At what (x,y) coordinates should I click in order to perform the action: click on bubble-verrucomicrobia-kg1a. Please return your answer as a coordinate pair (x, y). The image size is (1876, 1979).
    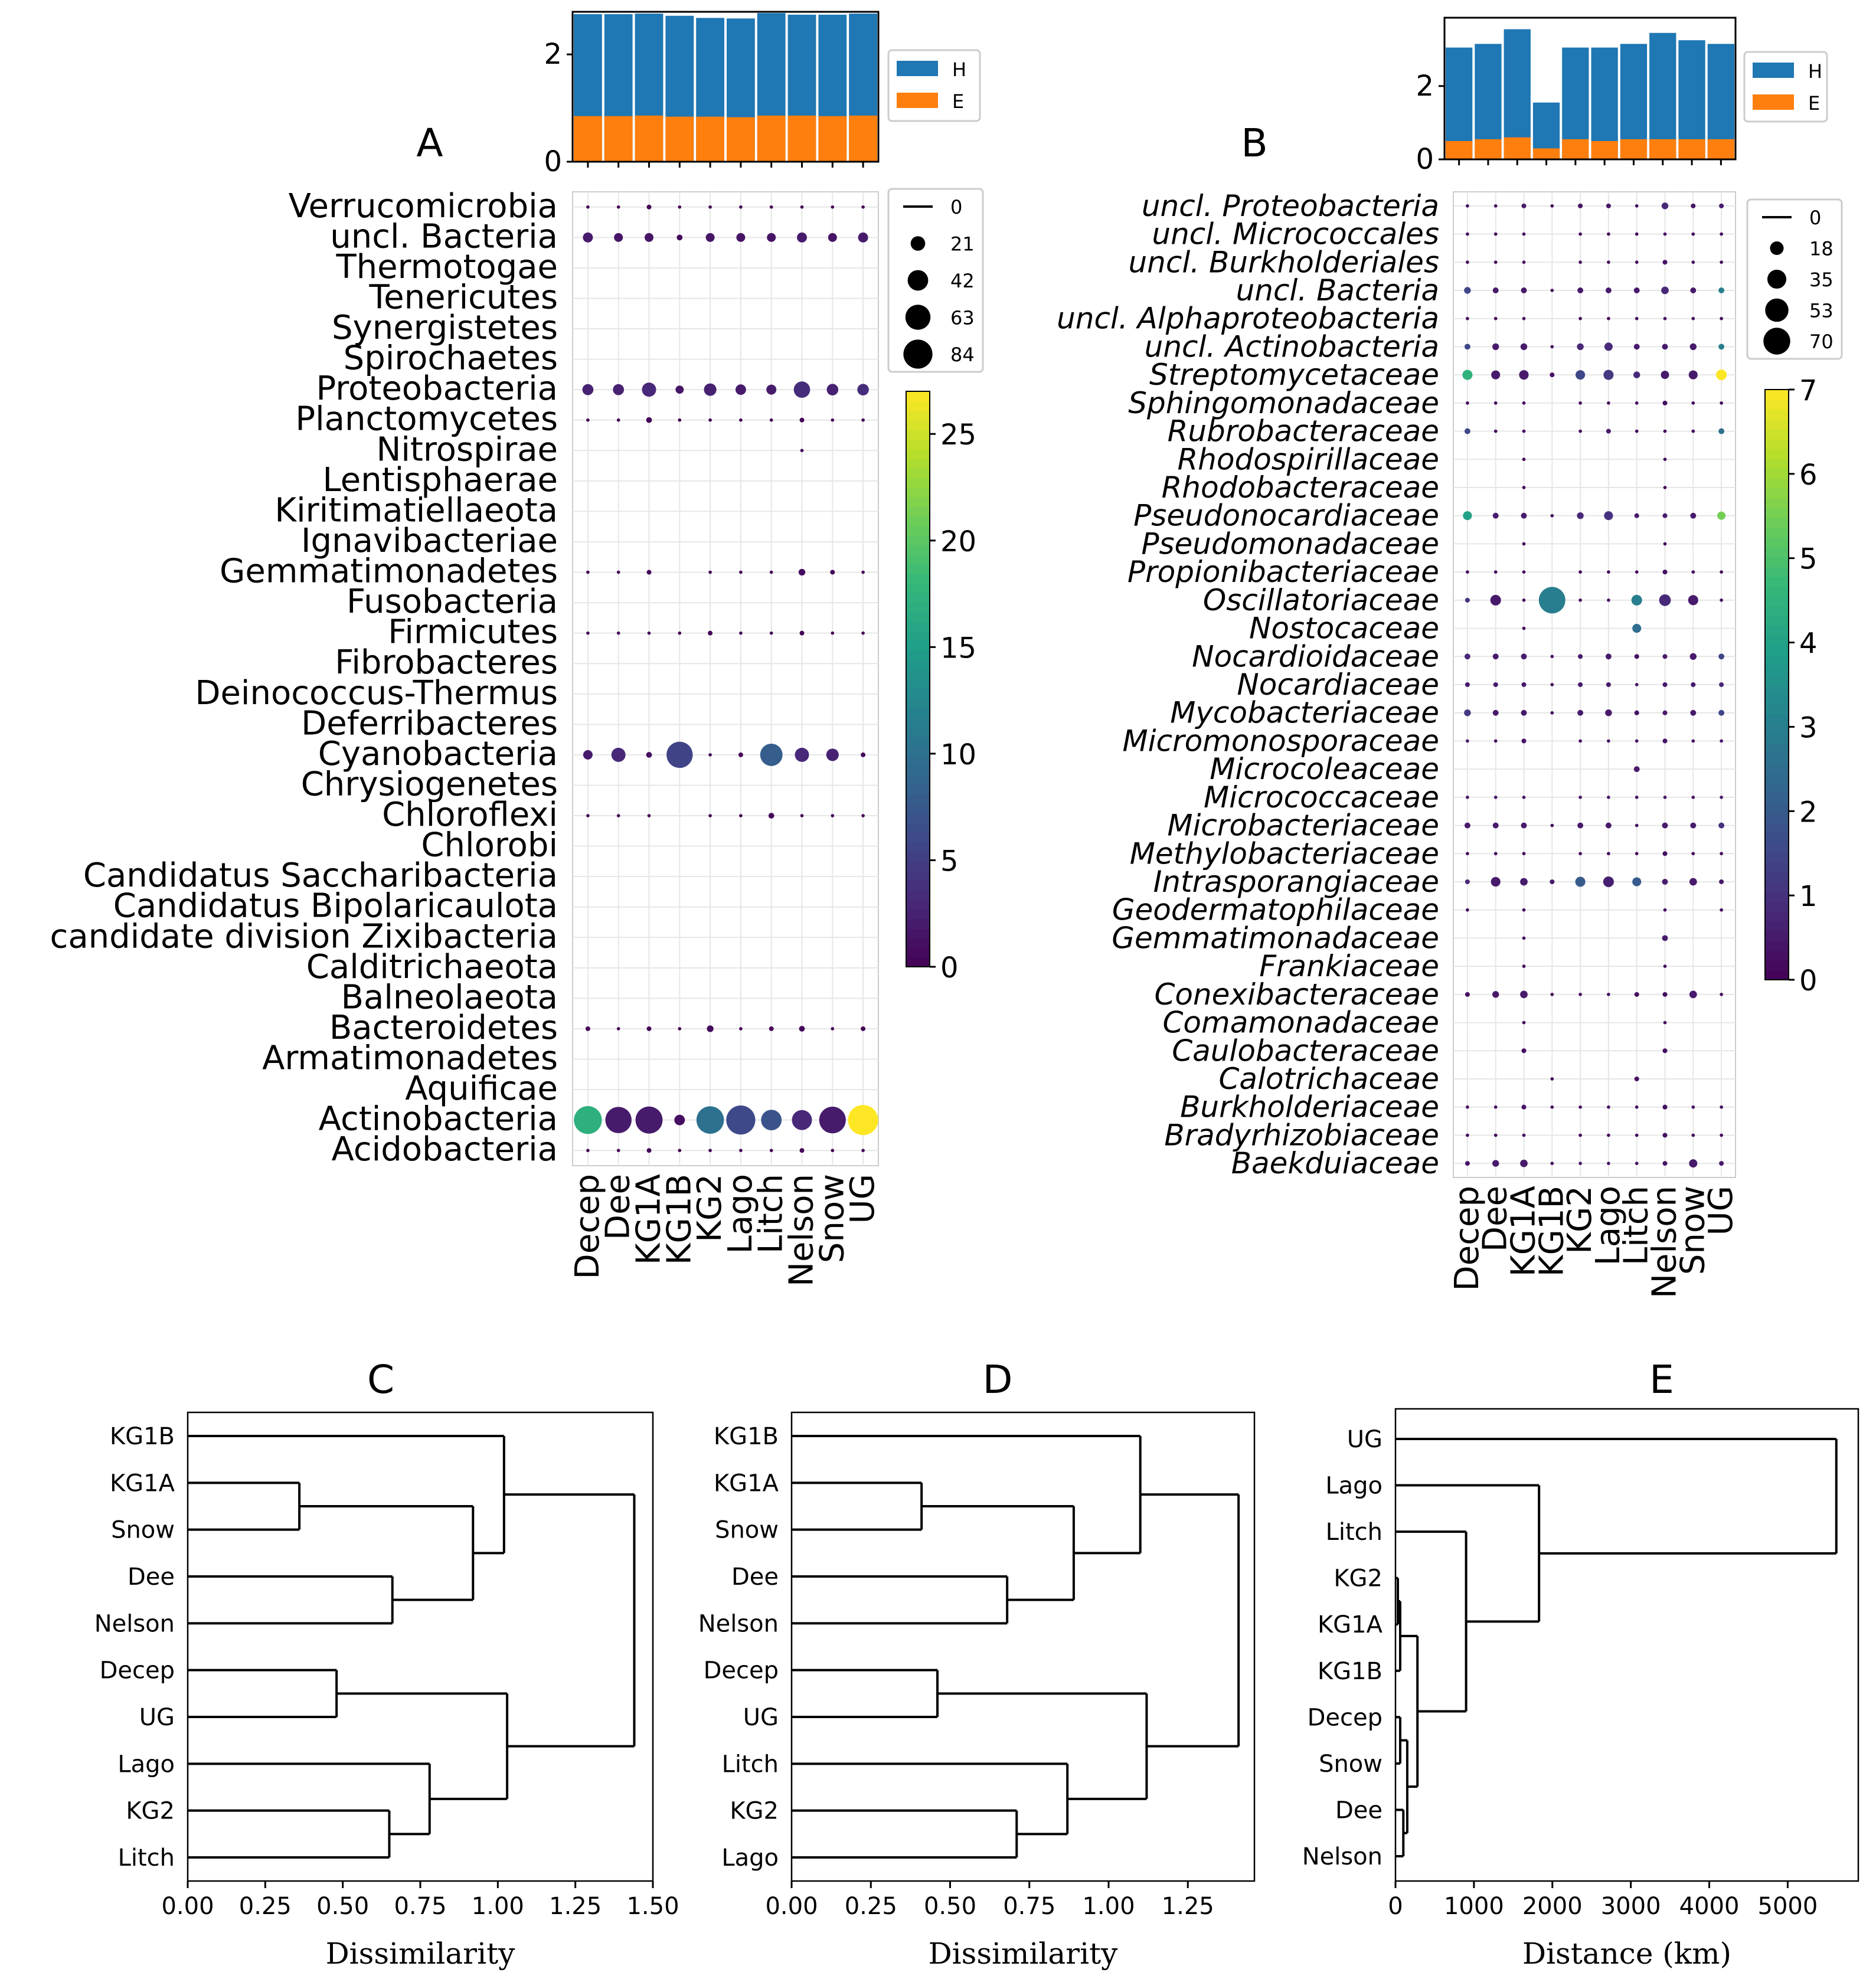
    Looking at the image, I should click on (649, 207).